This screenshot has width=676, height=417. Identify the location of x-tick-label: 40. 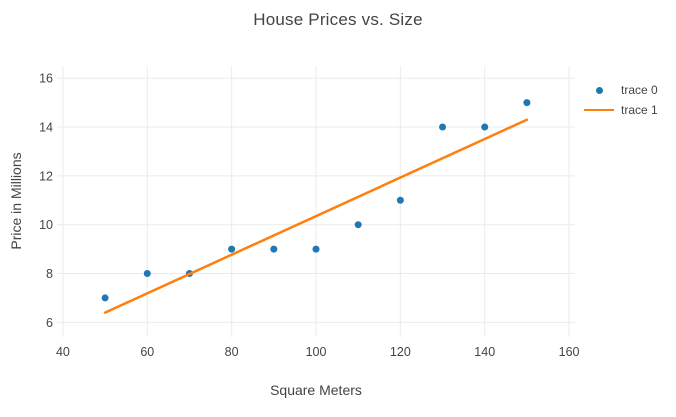
(63, 352).